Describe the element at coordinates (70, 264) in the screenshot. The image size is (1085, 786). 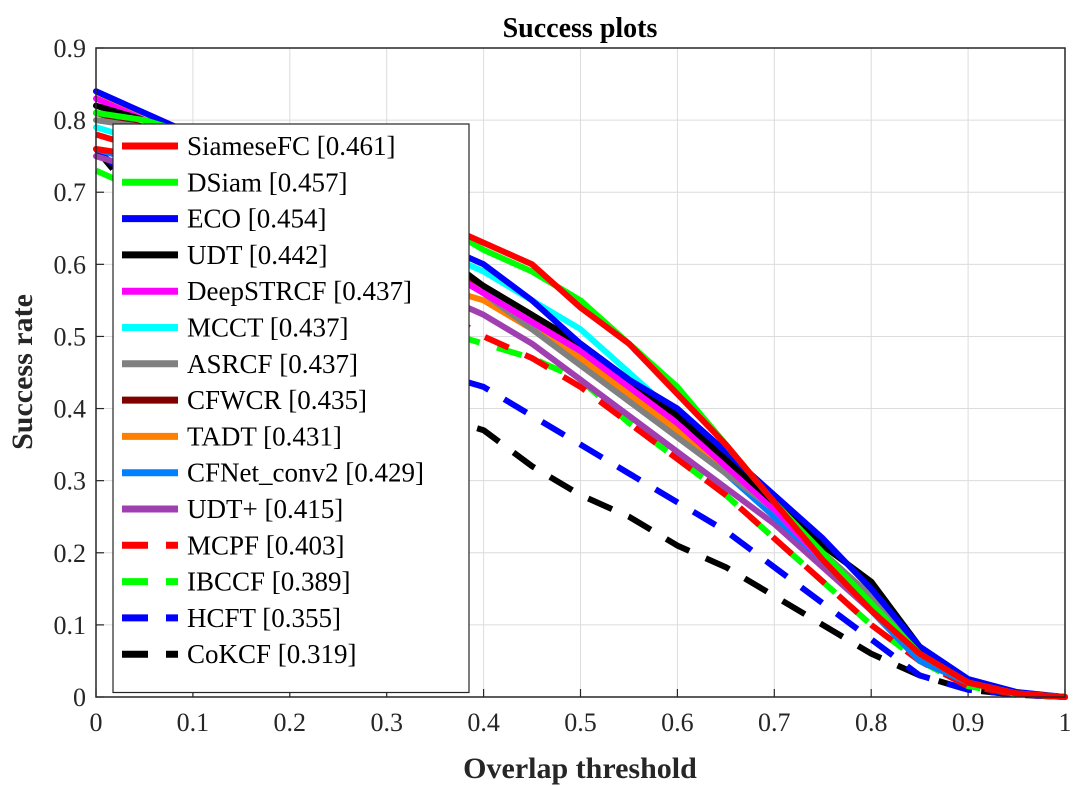
I see `y-tick-label: 0.6` at that location.